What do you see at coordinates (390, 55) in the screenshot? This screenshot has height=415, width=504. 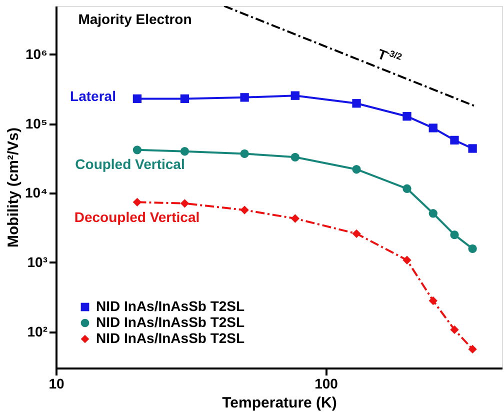 I see `annotation: T-3/2` at bounding box center [390, 55].